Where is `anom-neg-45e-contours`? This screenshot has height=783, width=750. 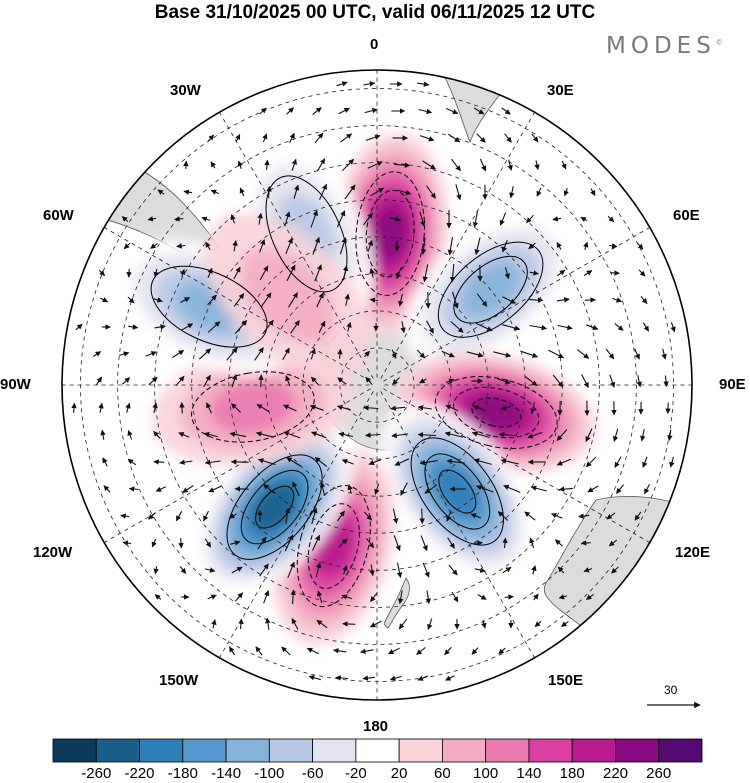
anom-neg-45e-contours is located at coordinates (490, 289).